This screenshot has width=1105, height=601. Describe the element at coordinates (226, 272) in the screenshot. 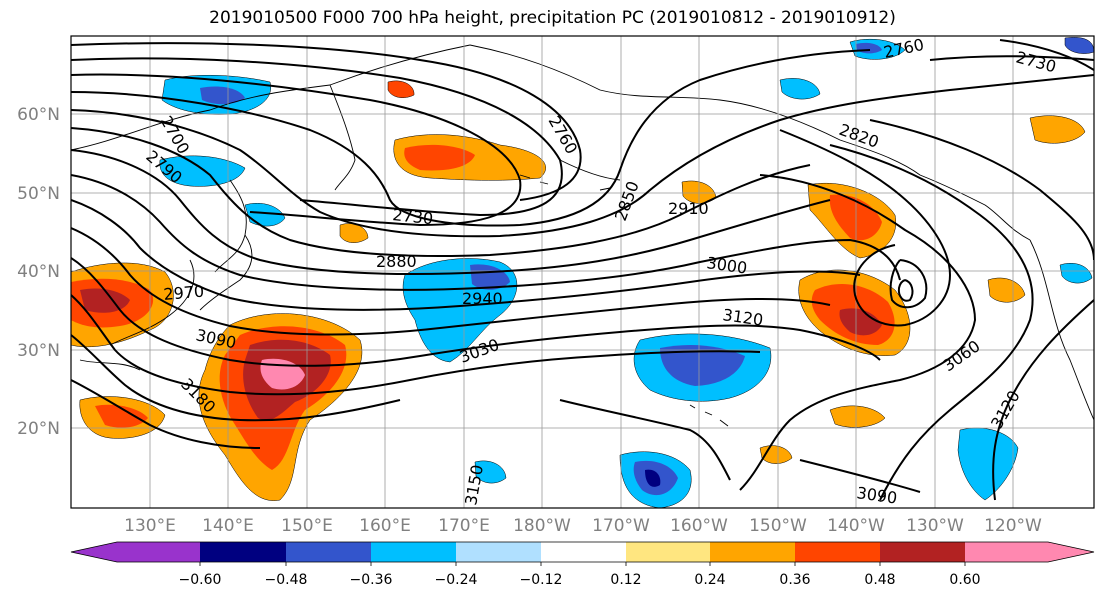

I see `coast-japan` at that location.